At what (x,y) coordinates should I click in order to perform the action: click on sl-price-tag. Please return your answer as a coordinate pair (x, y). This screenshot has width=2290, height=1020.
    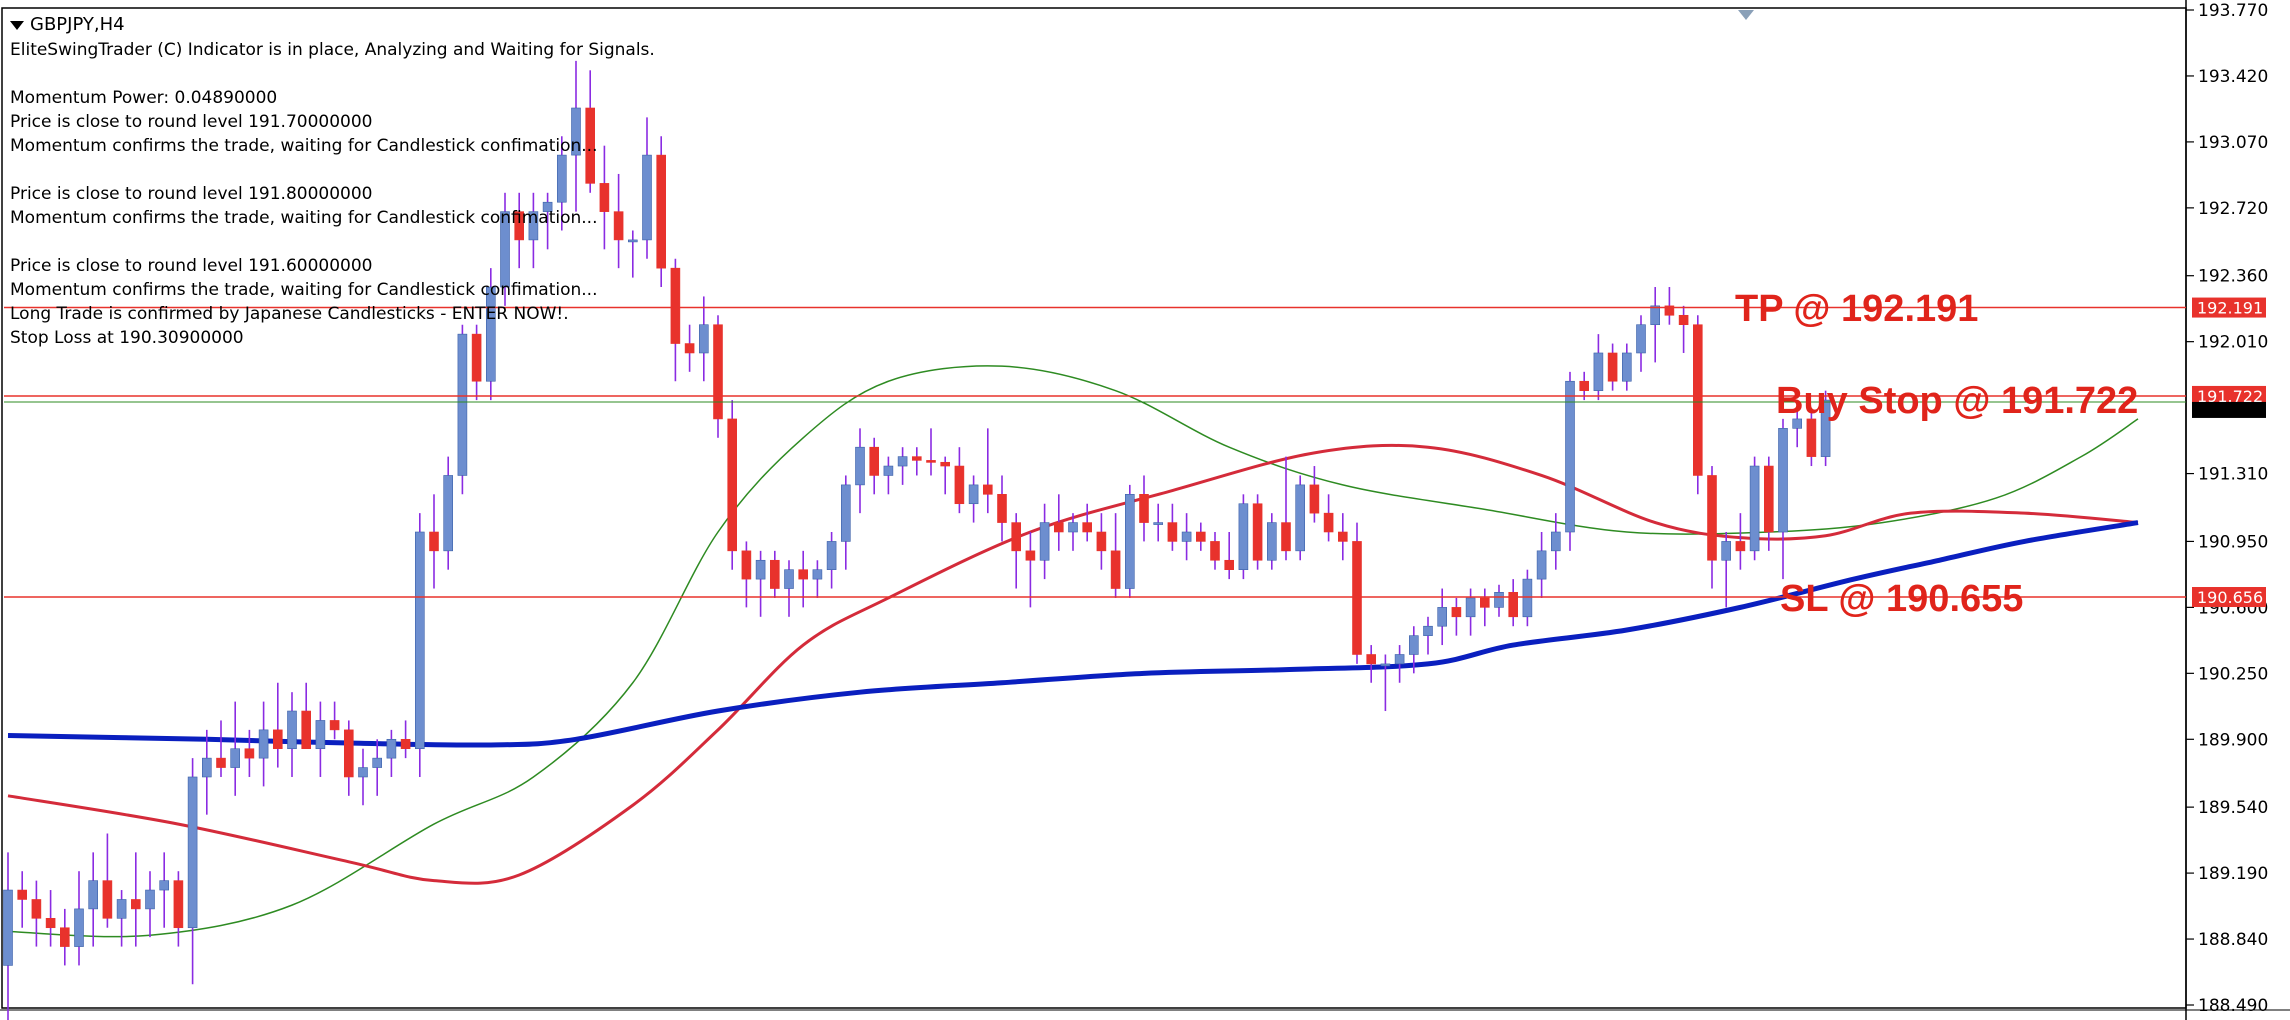
    Looking at the image, I should click on (2229, 597).